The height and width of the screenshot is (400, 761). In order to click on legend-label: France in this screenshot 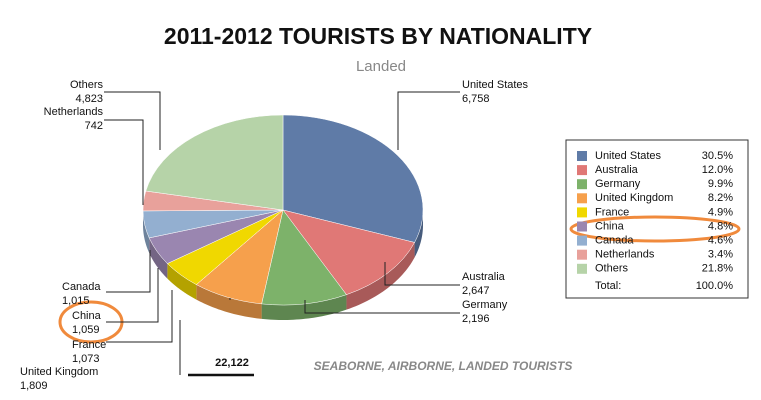, I will do `click(612, 212)`.